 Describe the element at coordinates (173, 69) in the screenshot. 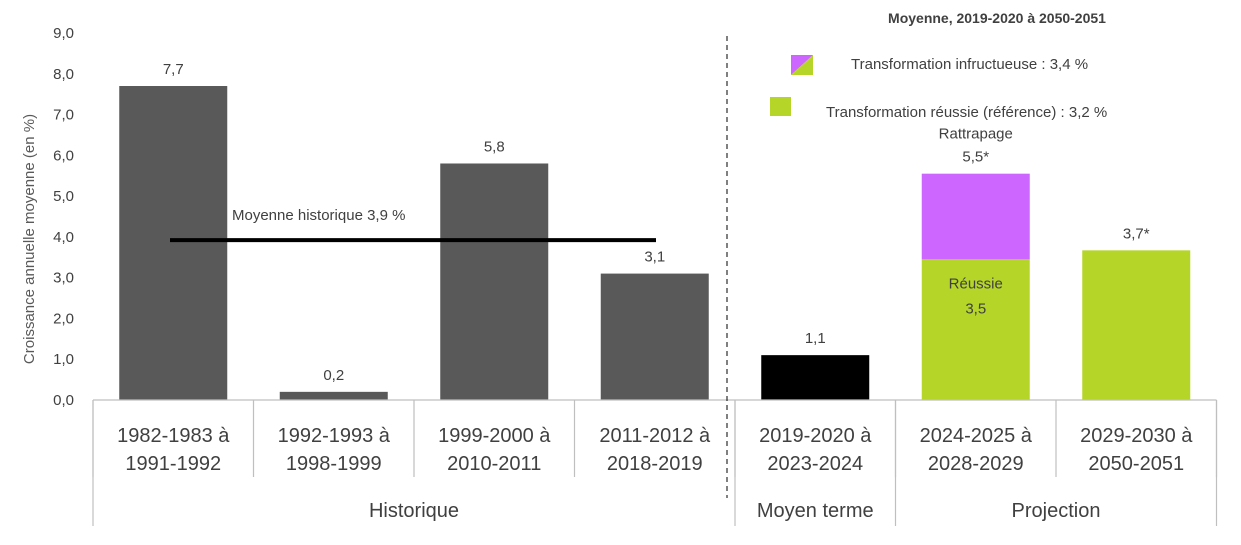

I see `data-label: 7,7` at that location.